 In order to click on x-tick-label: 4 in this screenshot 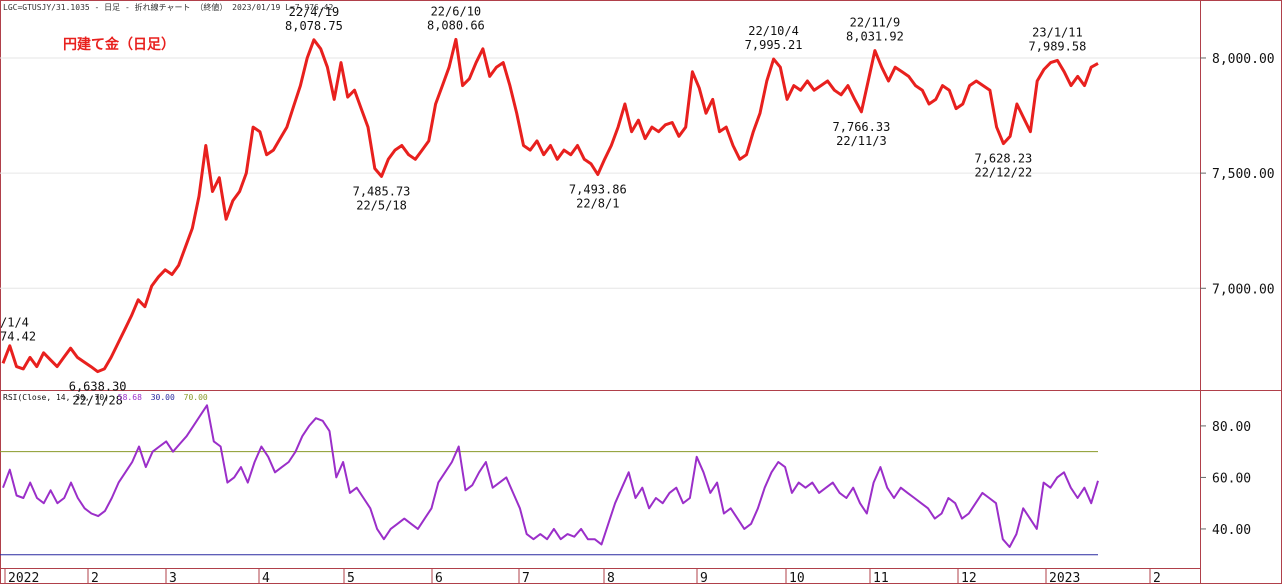, I will do `click(266, 577)`.